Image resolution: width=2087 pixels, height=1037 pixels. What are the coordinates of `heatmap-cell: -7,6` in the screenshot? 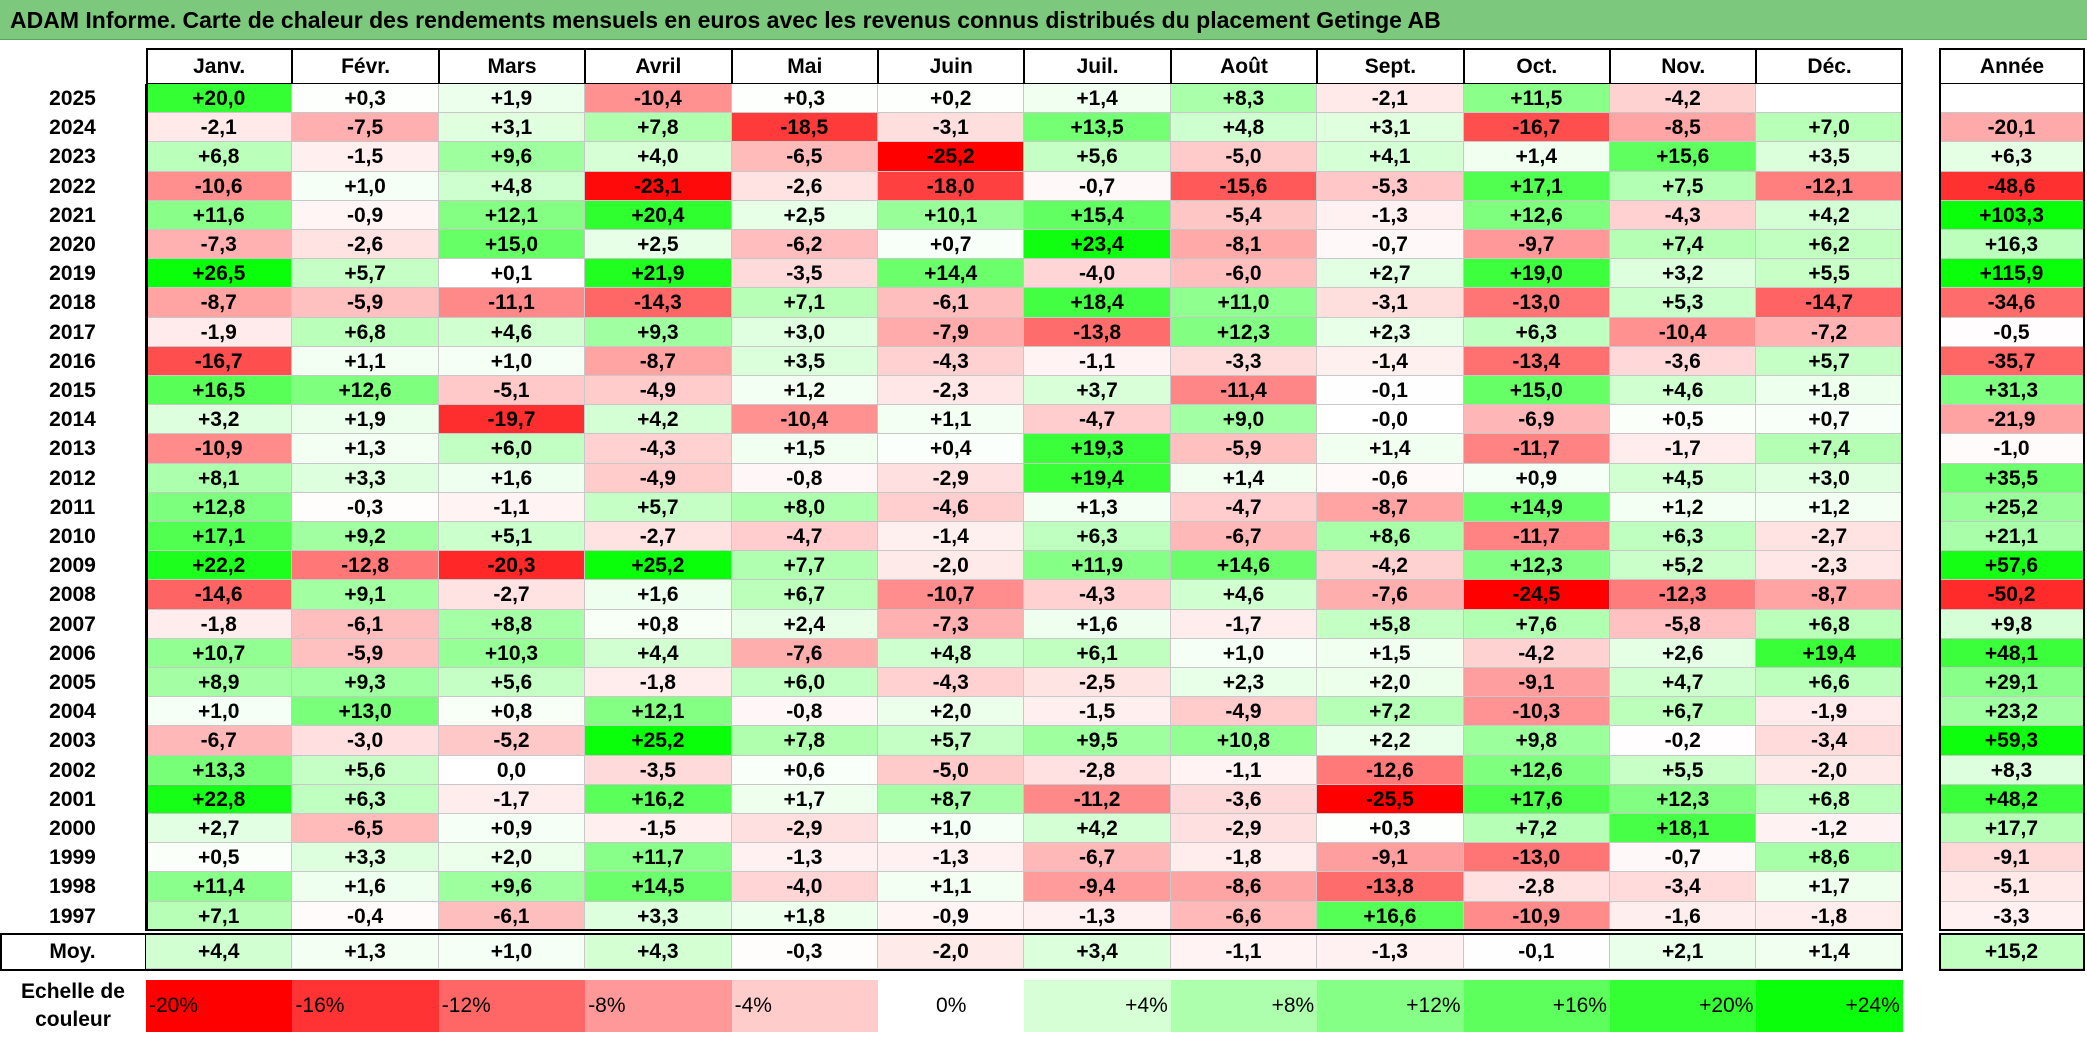 It's located at (804, 653).